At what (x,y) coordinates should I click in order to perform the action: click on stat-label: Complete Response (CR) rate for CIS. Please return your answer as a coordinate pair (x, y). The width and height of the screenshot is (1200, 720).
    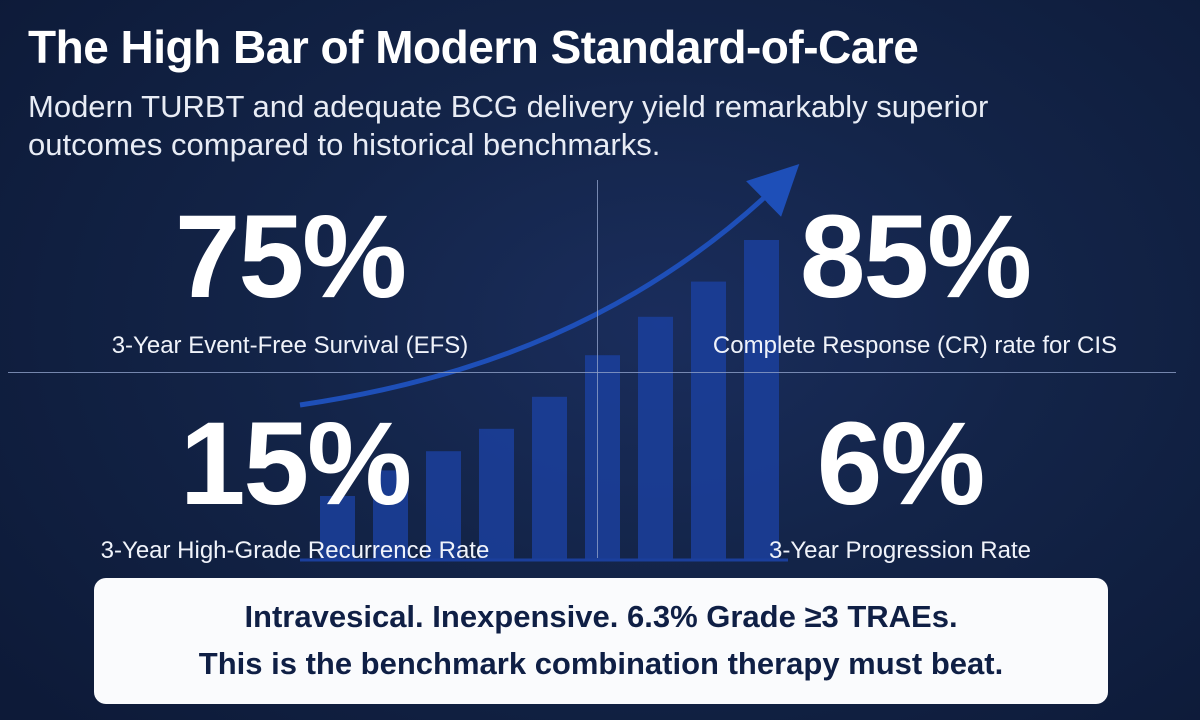
    Looking at the image, I should click on (915, 345).